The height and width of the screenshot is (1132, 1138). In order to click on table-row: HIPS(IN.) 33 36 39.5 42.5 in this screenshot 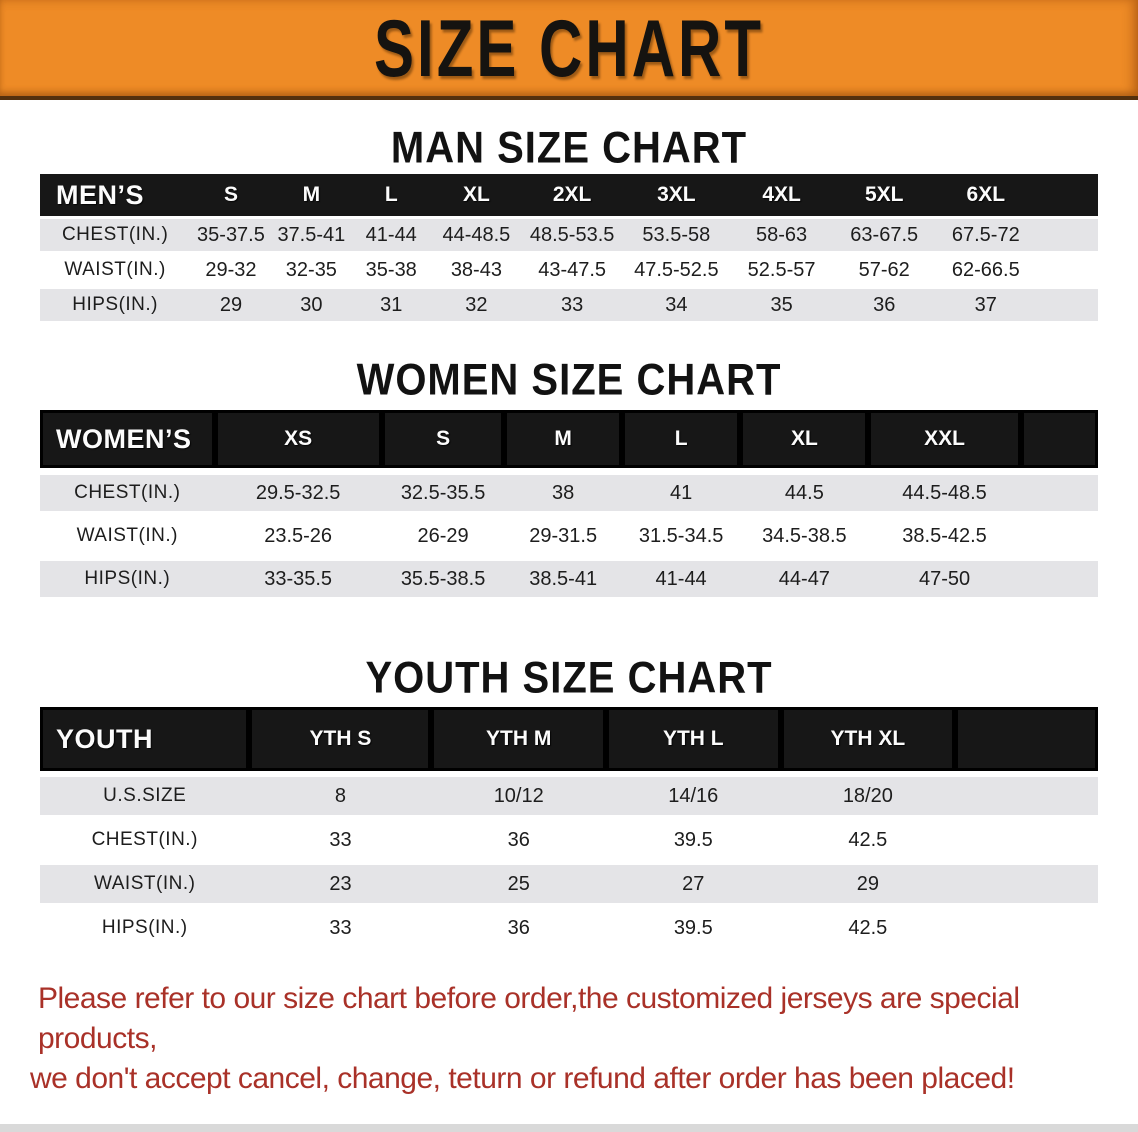, I will do `click(569, 928)`.